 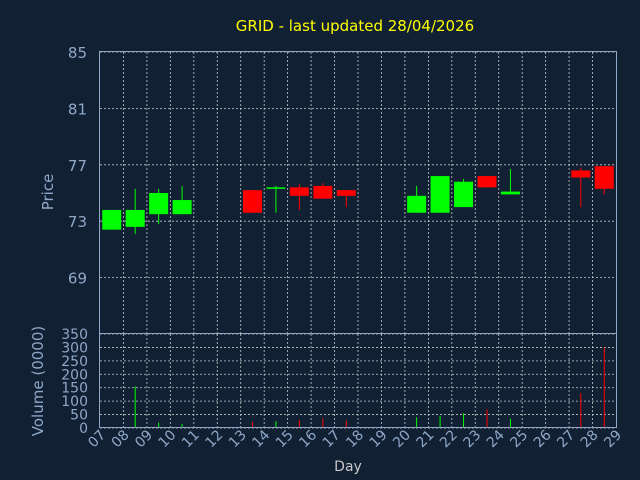 What do you see at coordinates (449, 439) in the screenshot?
I see `x-tick-label: 22` at bounding box center [449, 439].